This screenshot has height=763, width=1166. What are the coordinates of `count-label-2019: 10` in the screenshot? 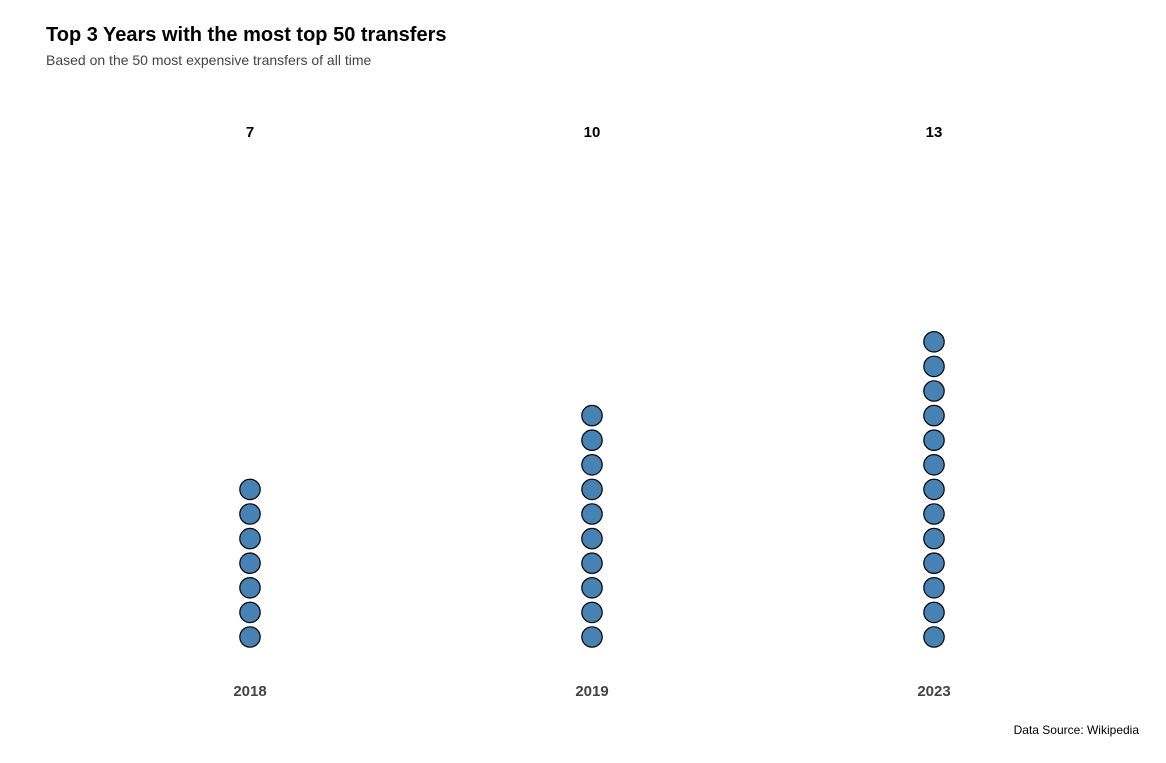 It's located at (592, 132).